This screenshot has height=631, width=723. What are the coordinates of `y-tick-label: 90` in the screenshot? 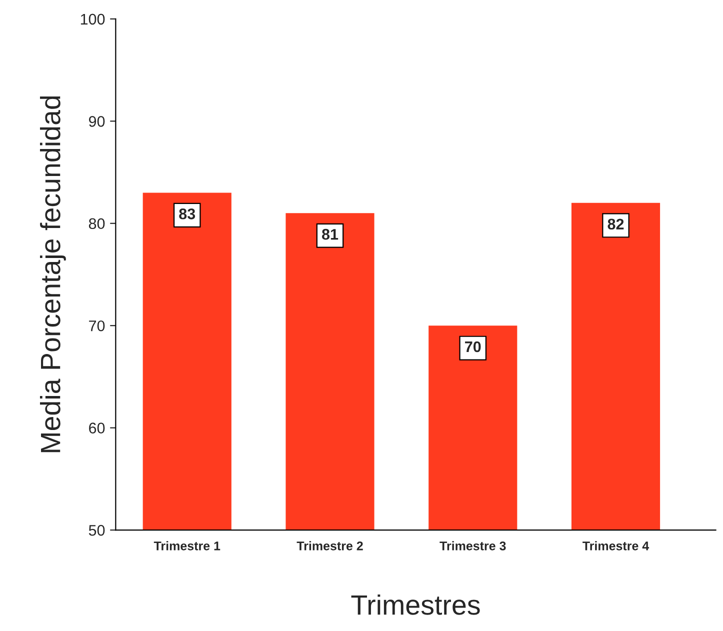 It's located at (96, 121).